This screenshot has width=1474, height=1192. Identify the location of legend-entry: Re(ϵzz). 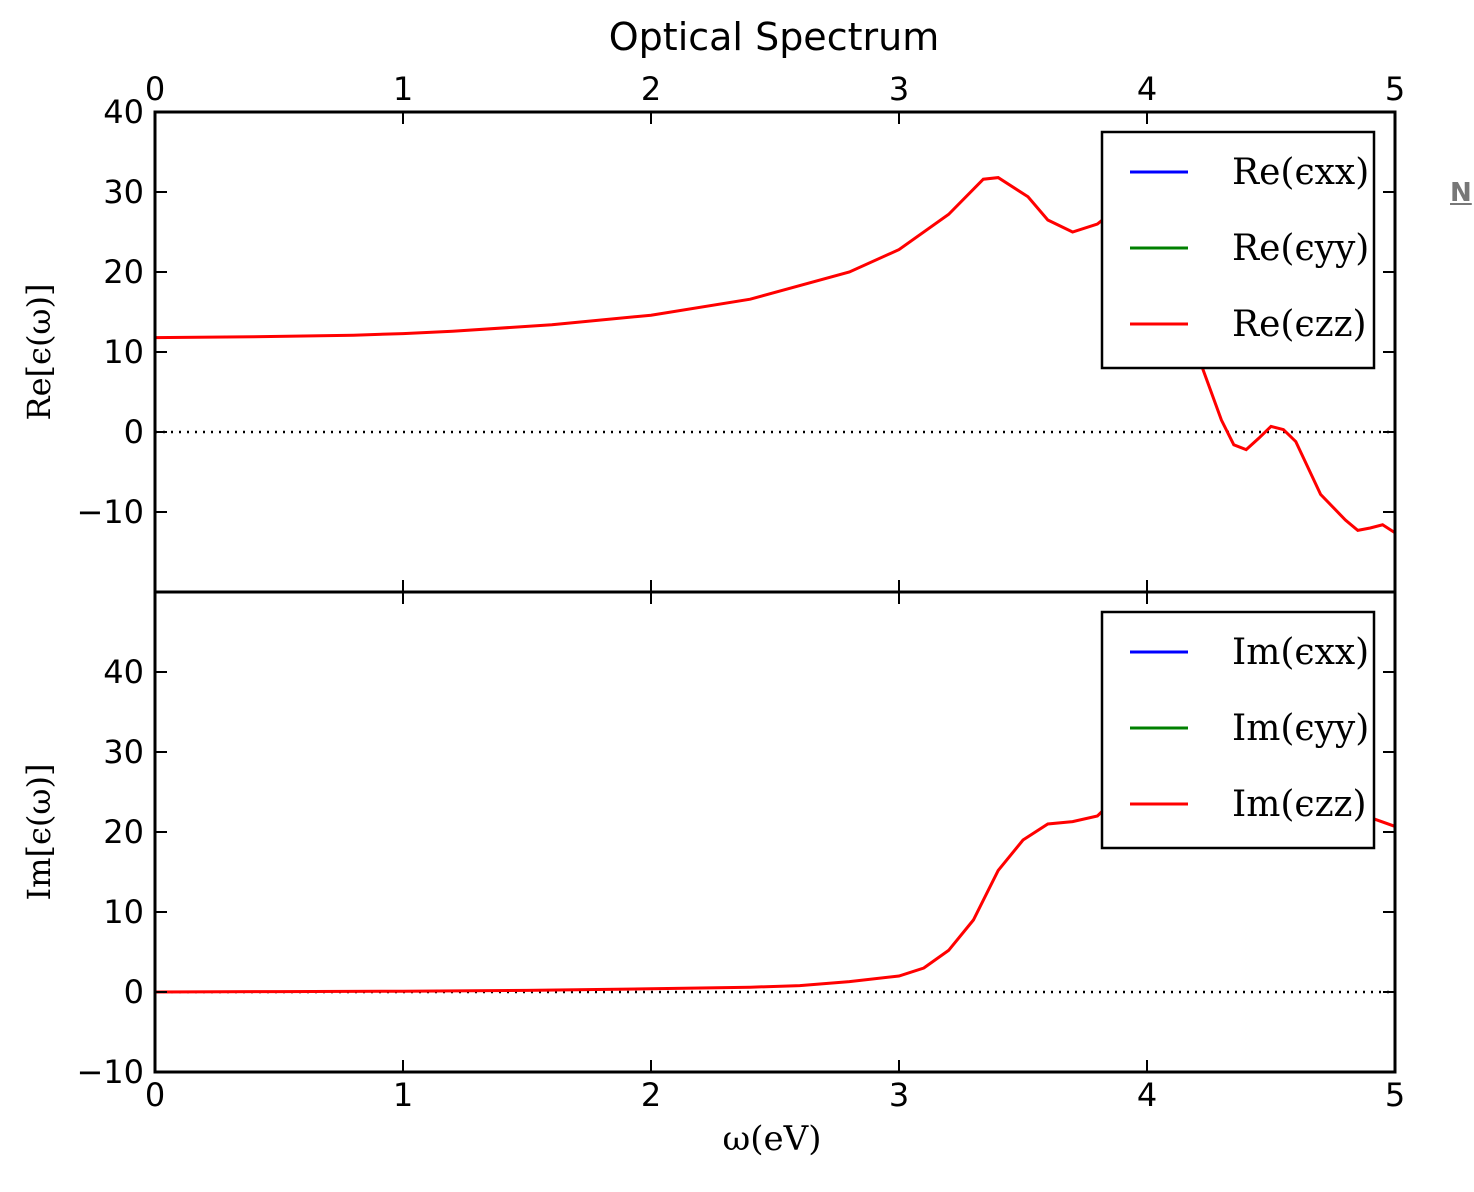
(1299, 324).